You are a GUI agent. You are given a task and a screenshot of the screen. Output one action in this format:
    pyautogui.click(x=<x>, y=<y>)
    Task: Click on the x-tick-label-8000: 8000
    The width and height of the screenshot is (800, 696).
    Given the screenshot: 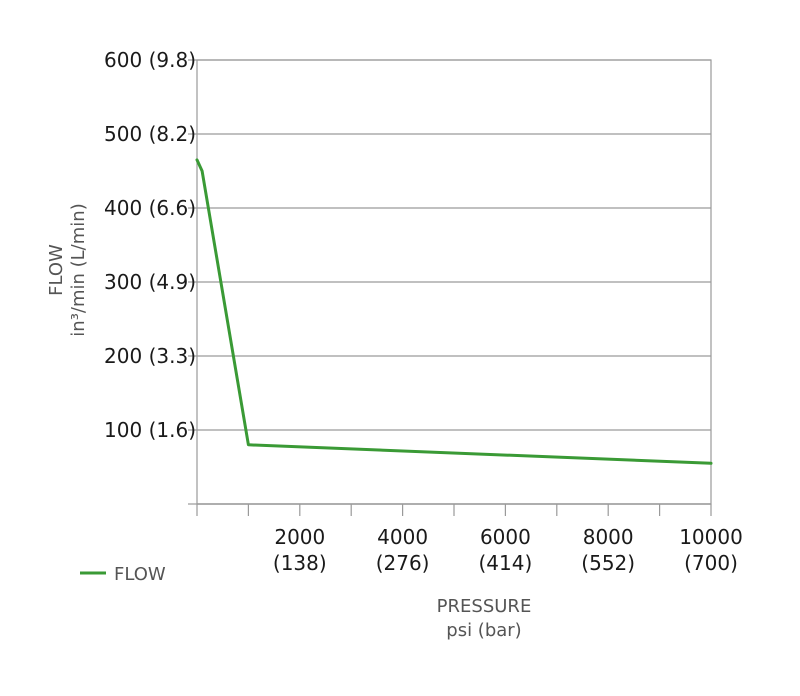 What is the action you would take?
    pyautogui.click(x=608, y=537)
    